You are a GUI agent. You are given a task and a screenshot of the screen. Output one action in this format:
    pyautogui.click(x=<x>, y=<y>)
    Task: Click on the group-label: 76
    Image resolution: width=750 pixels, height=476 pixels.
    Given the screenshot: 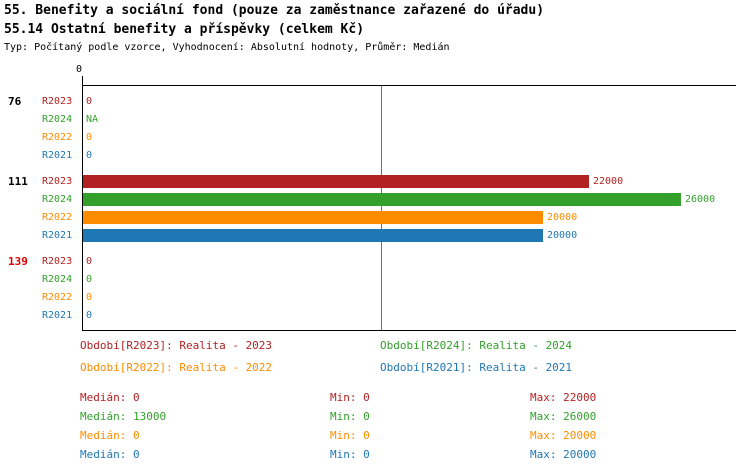 What is the action you would take?
    pyautogui.click(x=15, y=101)
    